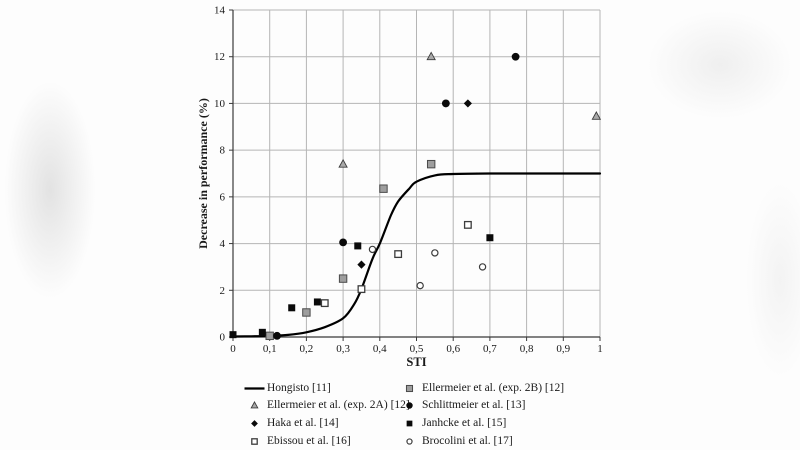 Image resolution: width=800 pixels, height=450 pixels. What do you see at coordinates (493, 387) in the screenshot?
I see `legend-label: Ellermeier et al. (exp. 2B) [12]` at bounding box center [493, 387].